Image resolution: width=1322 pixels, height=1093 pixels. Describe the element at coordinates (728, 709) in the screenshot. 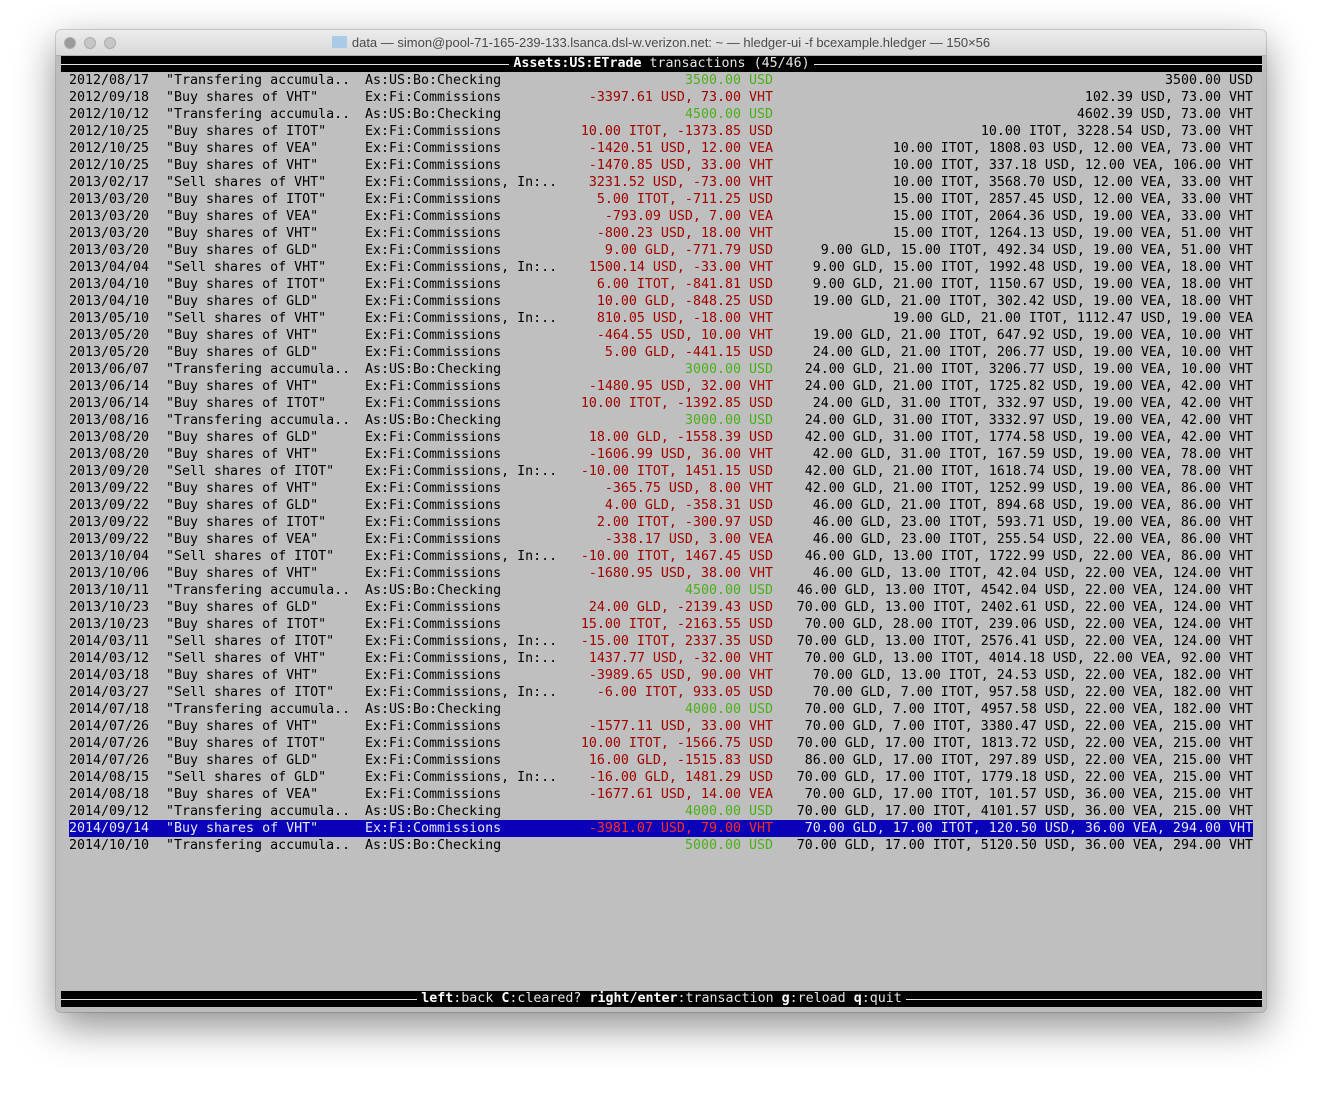

I see `change-amount: 4000.00 USD` at that location.